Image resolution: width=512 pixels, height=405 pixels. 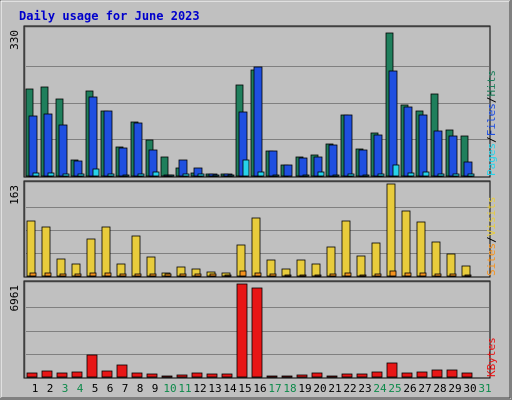 I want to click on x-tick-label-day-10: 10, so click(x=169, y=388).